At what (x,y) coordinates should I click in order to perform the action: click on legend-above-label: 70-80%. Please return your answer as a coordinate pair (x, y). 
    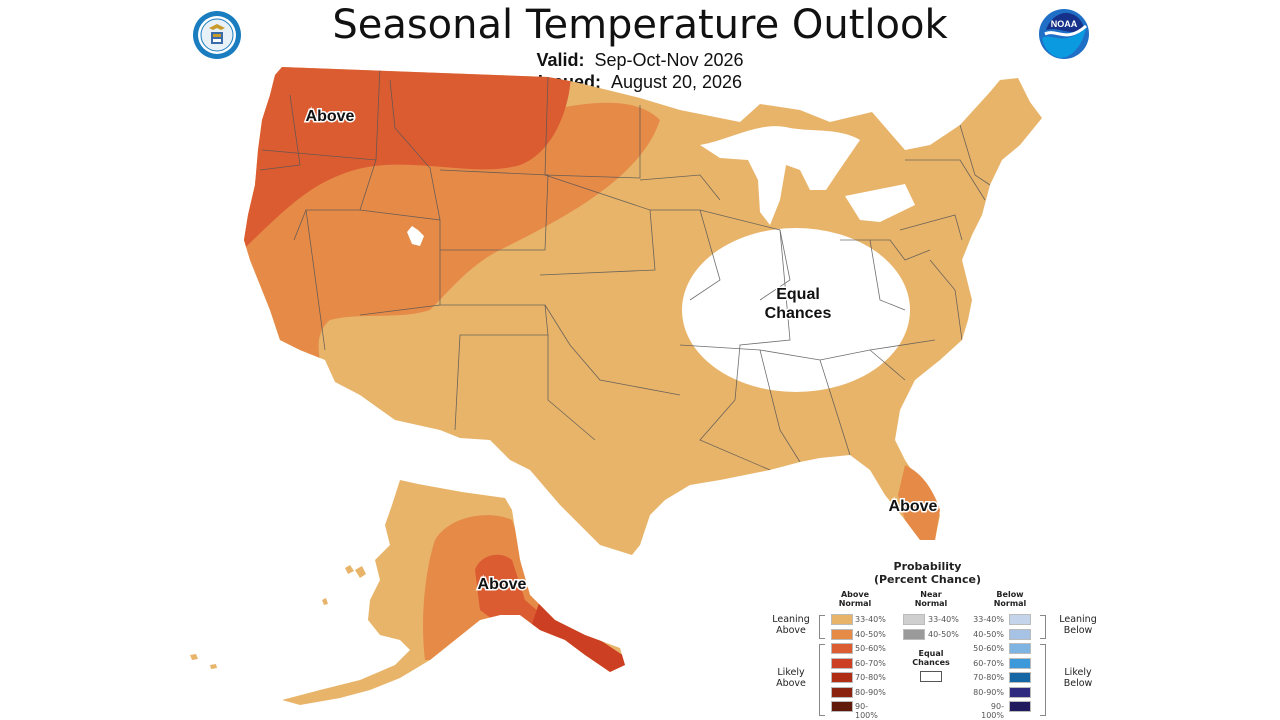
    Looking at the image, I should click on (870, 677).